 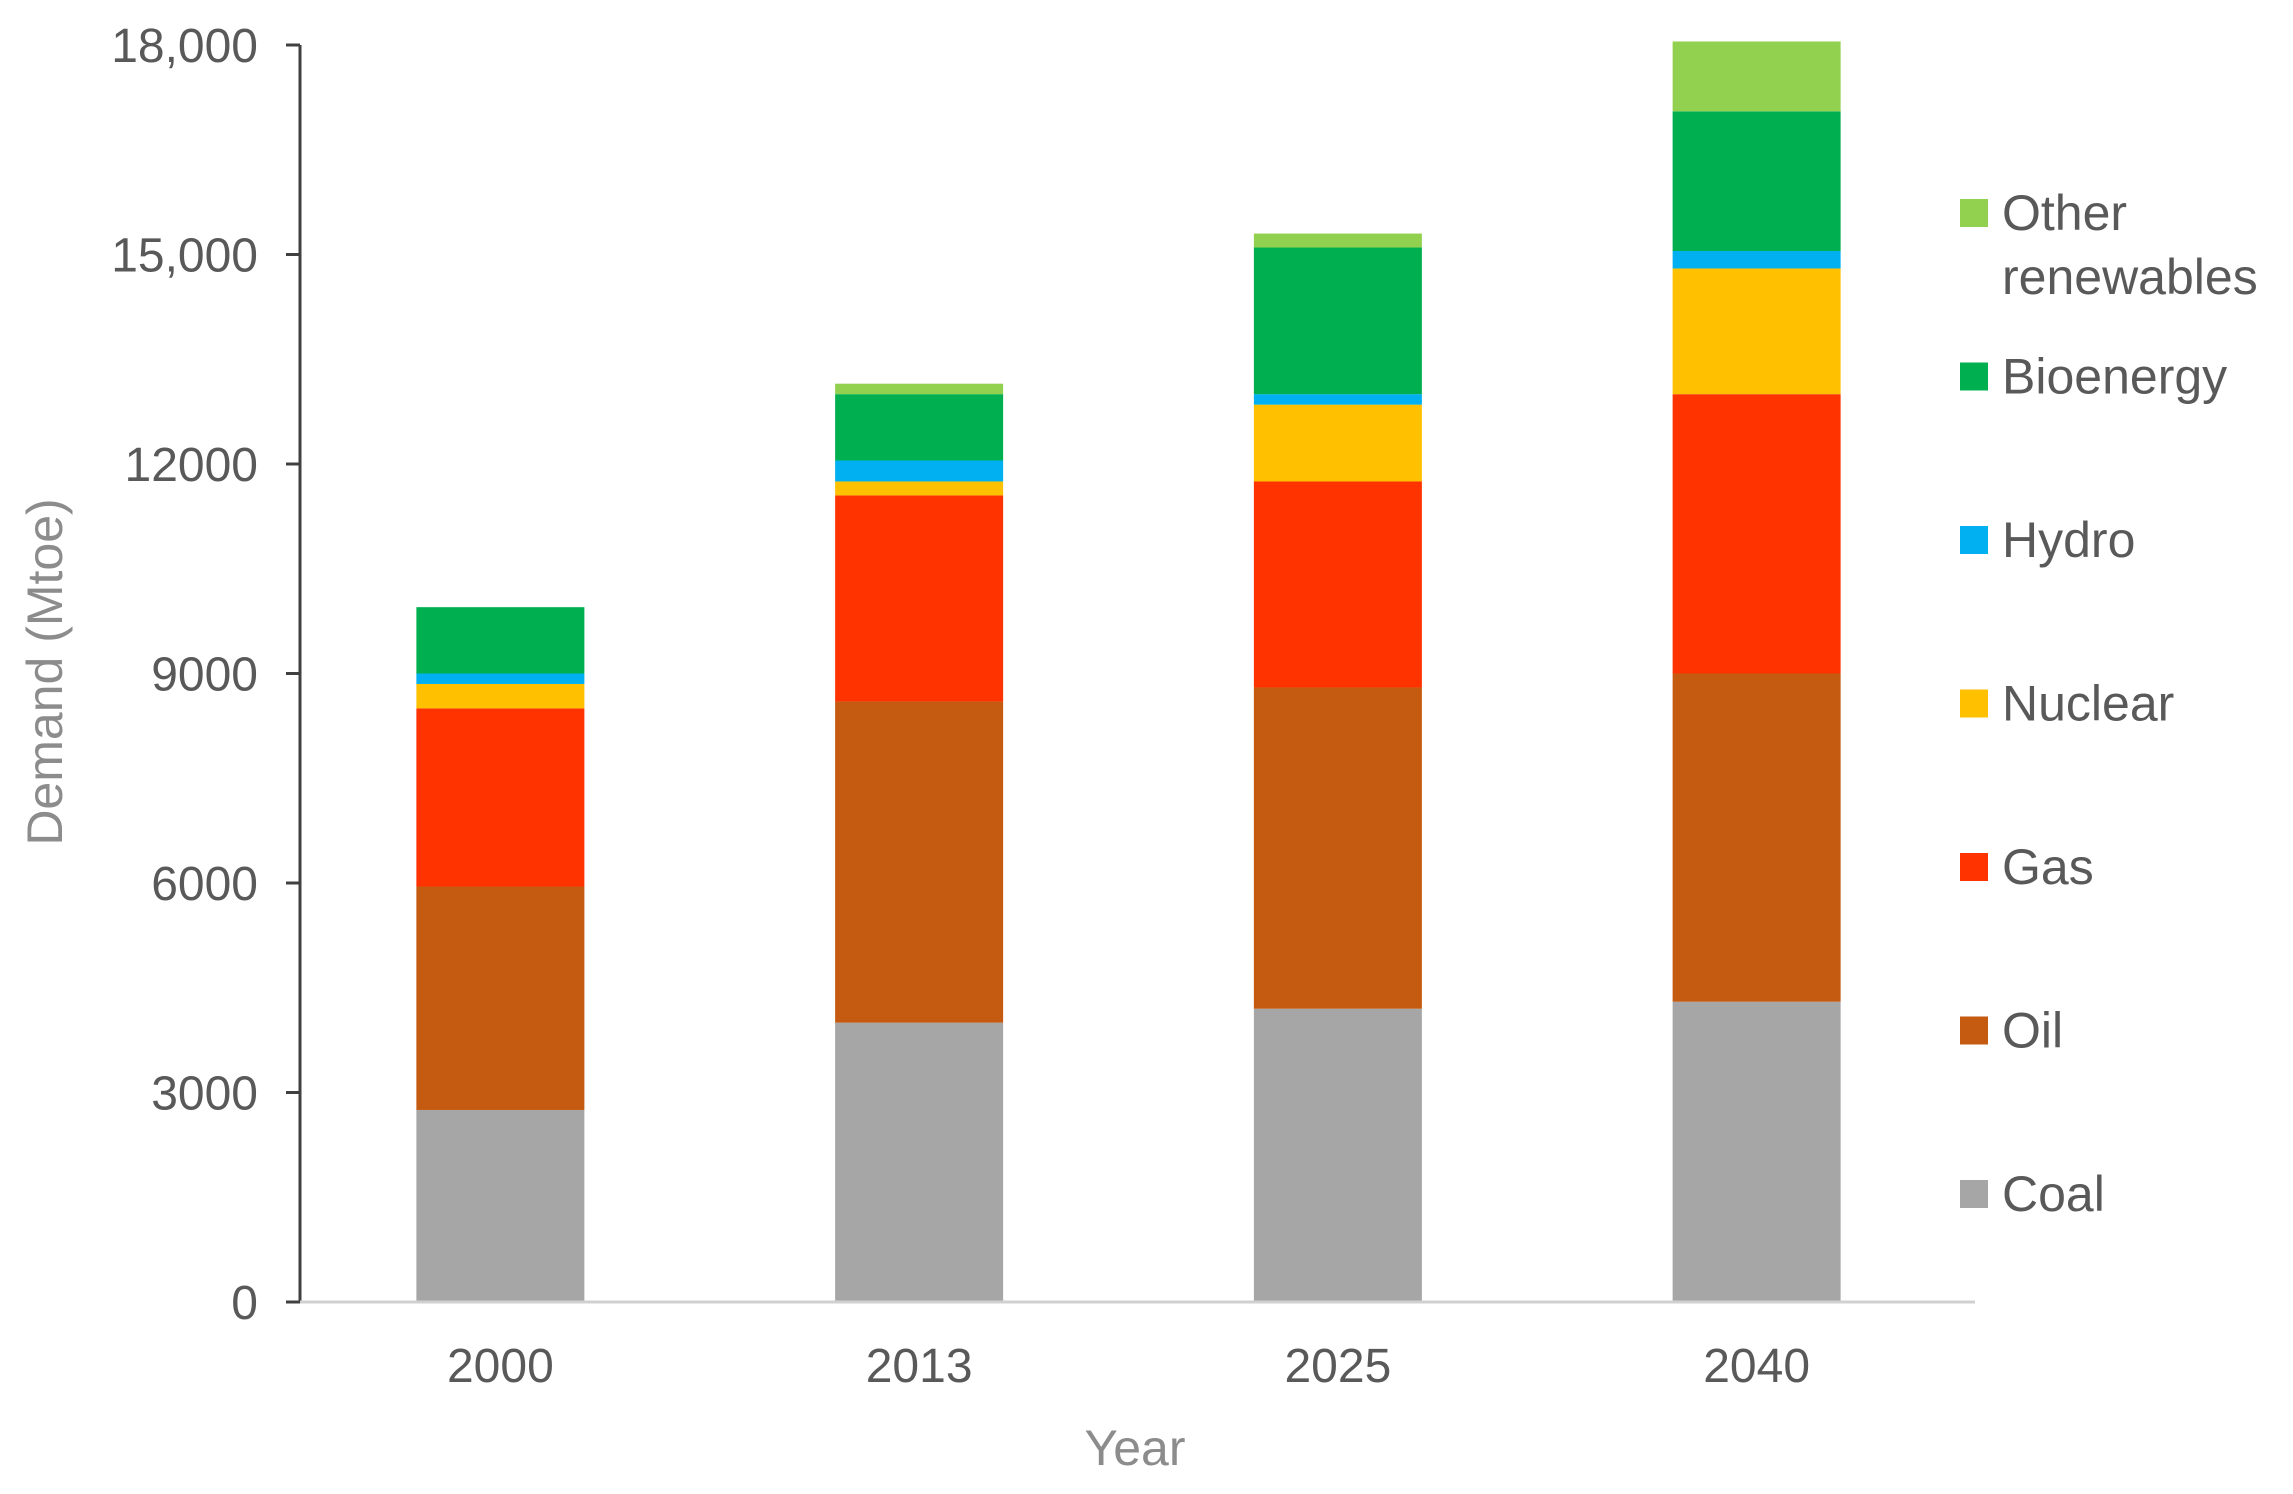 What do you see at coordinates (244, 1303) in the screenshot?
I see `y-tick-label: 0` at bounding box center [244, 1303].